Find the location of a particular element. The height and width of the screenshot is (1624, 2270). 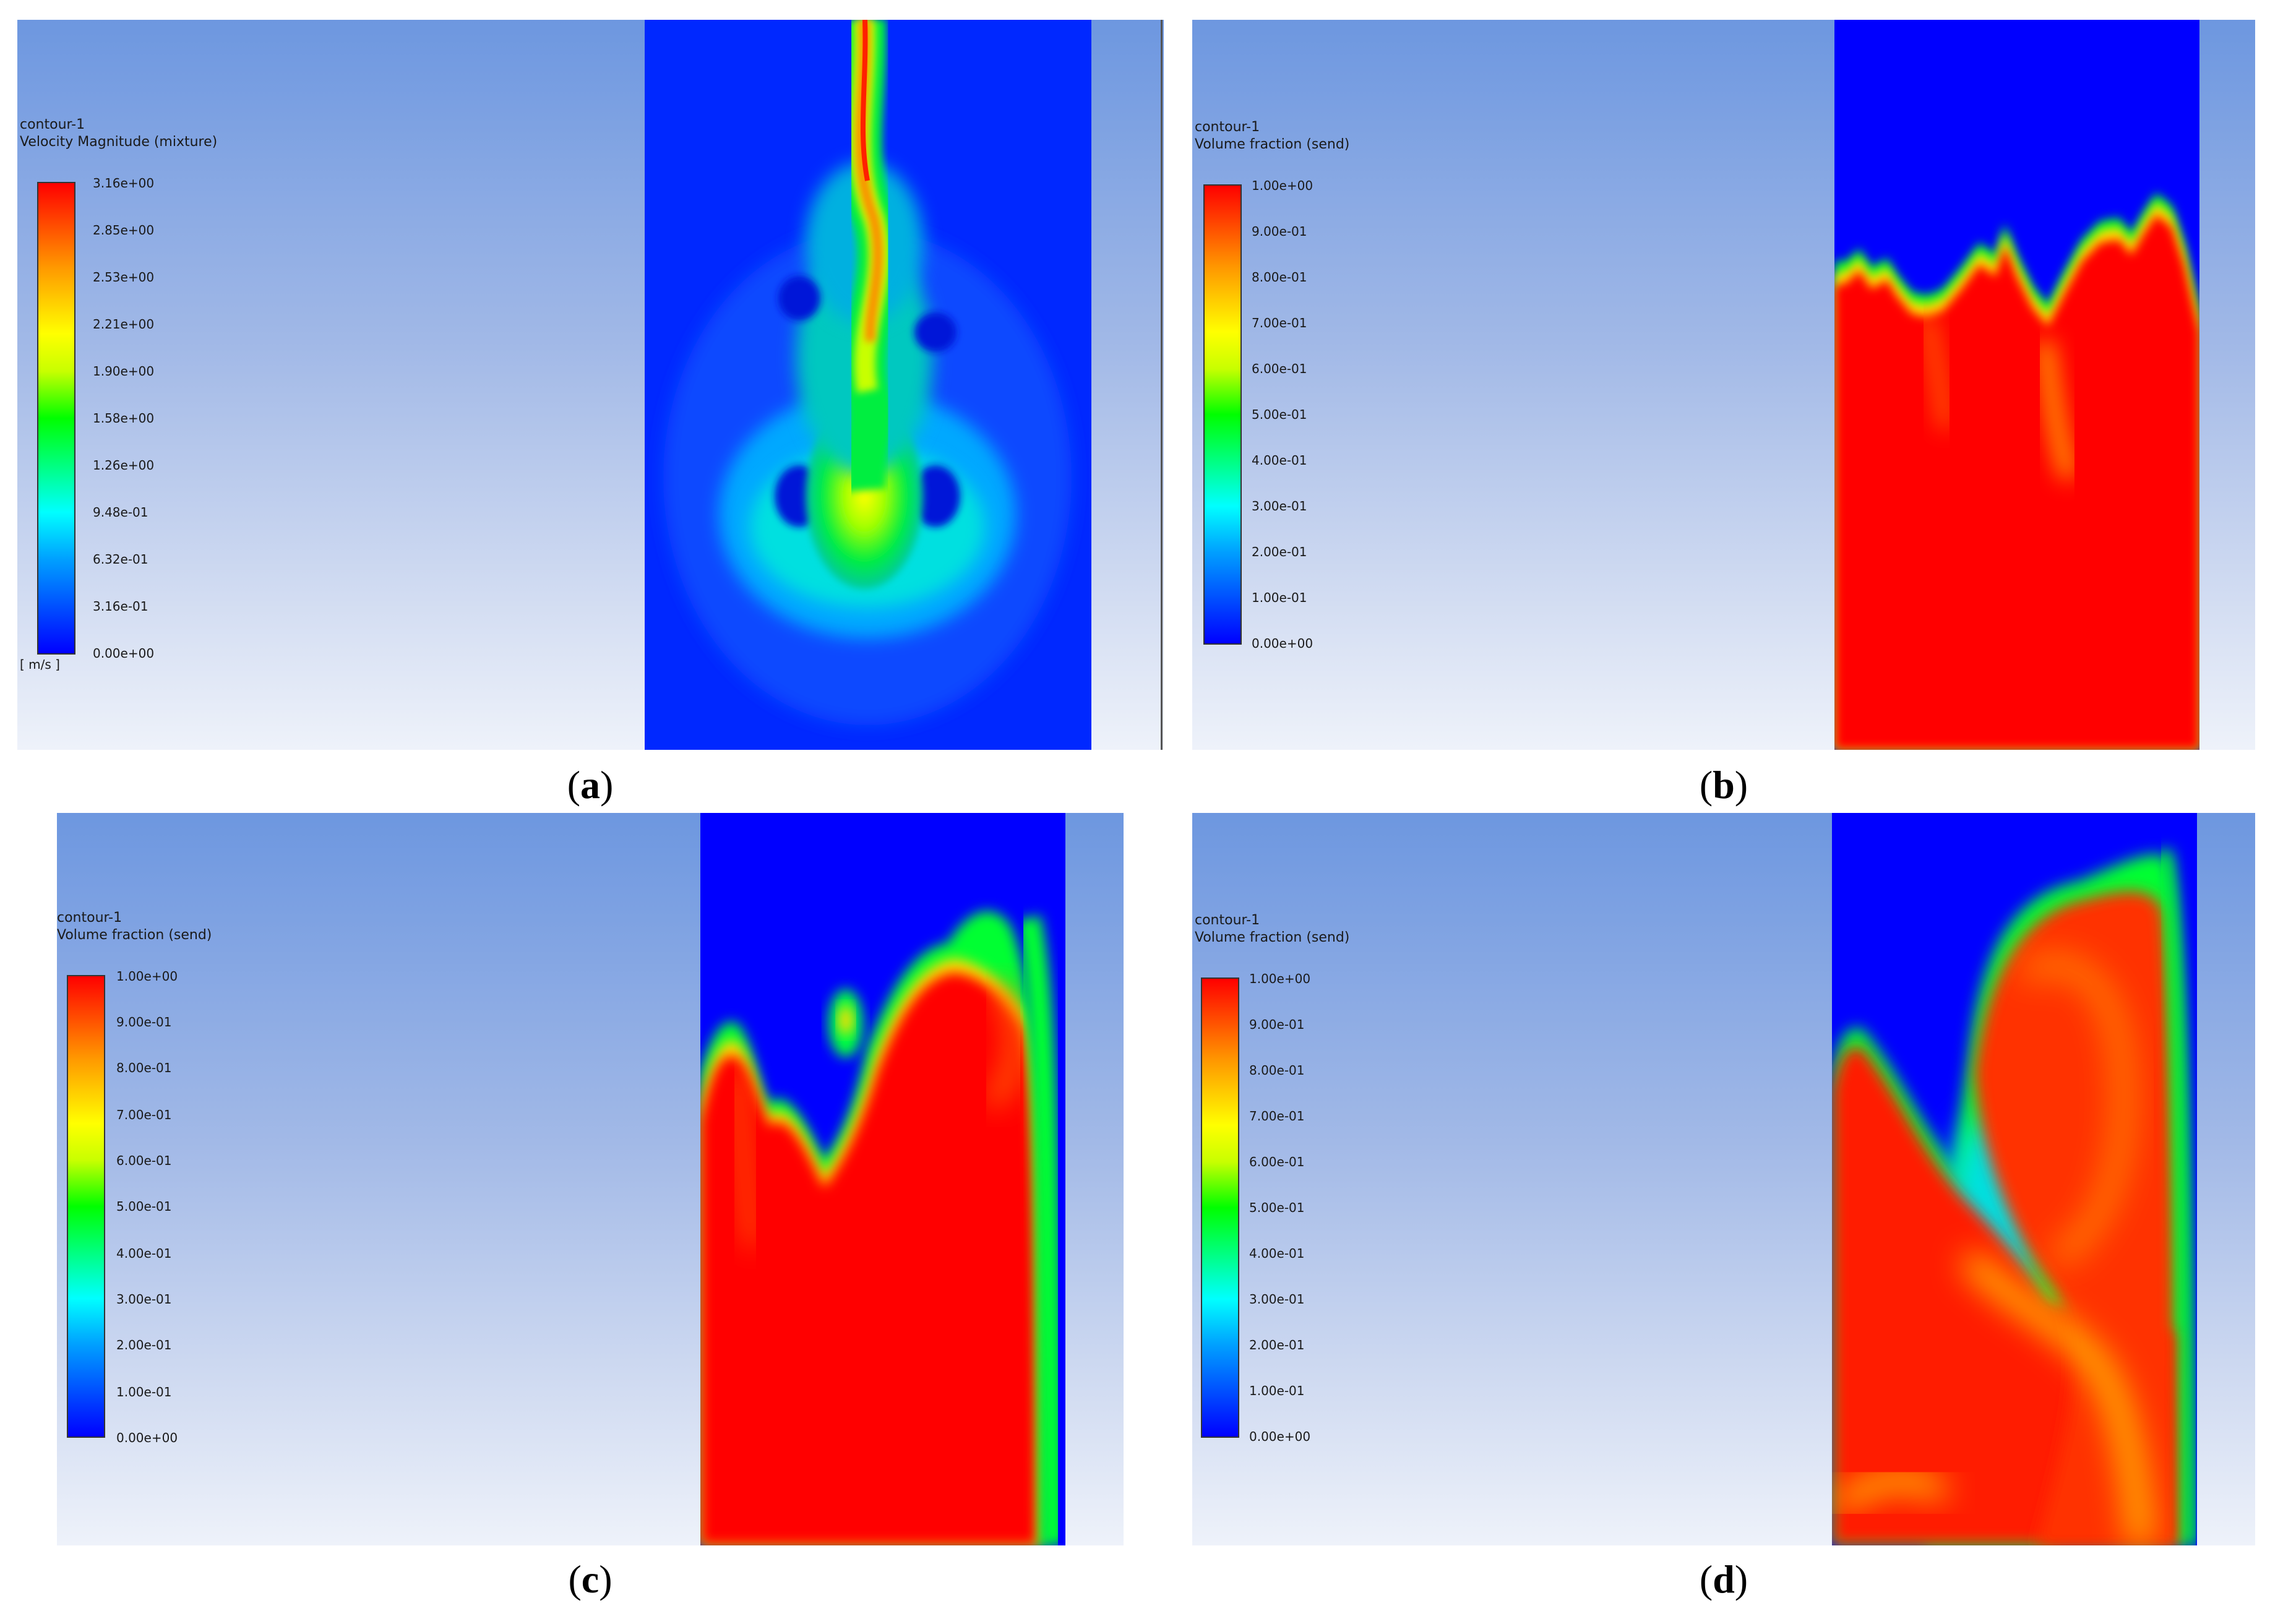

panel-caption-b: (b) is located at coordinates (1723, 785).